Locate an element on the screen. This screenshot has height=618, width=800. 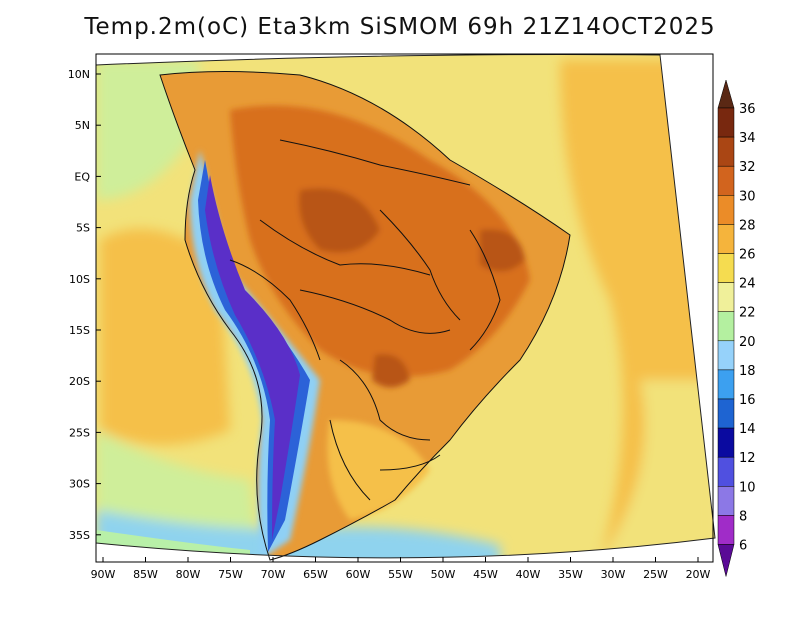
latitude-axis: 10N 5N EQ 5S 10S 15S 20S 25S 30S 35S is located at coordinates (84, 305).